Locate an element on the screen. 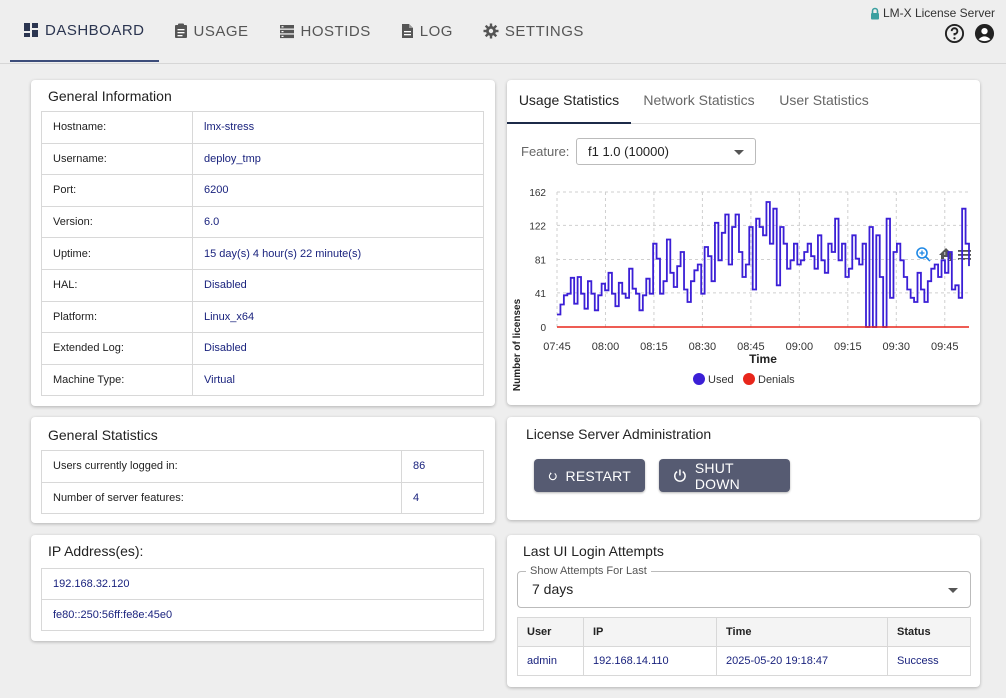  restart-button: RESTART is located at coordinates (589, 475).